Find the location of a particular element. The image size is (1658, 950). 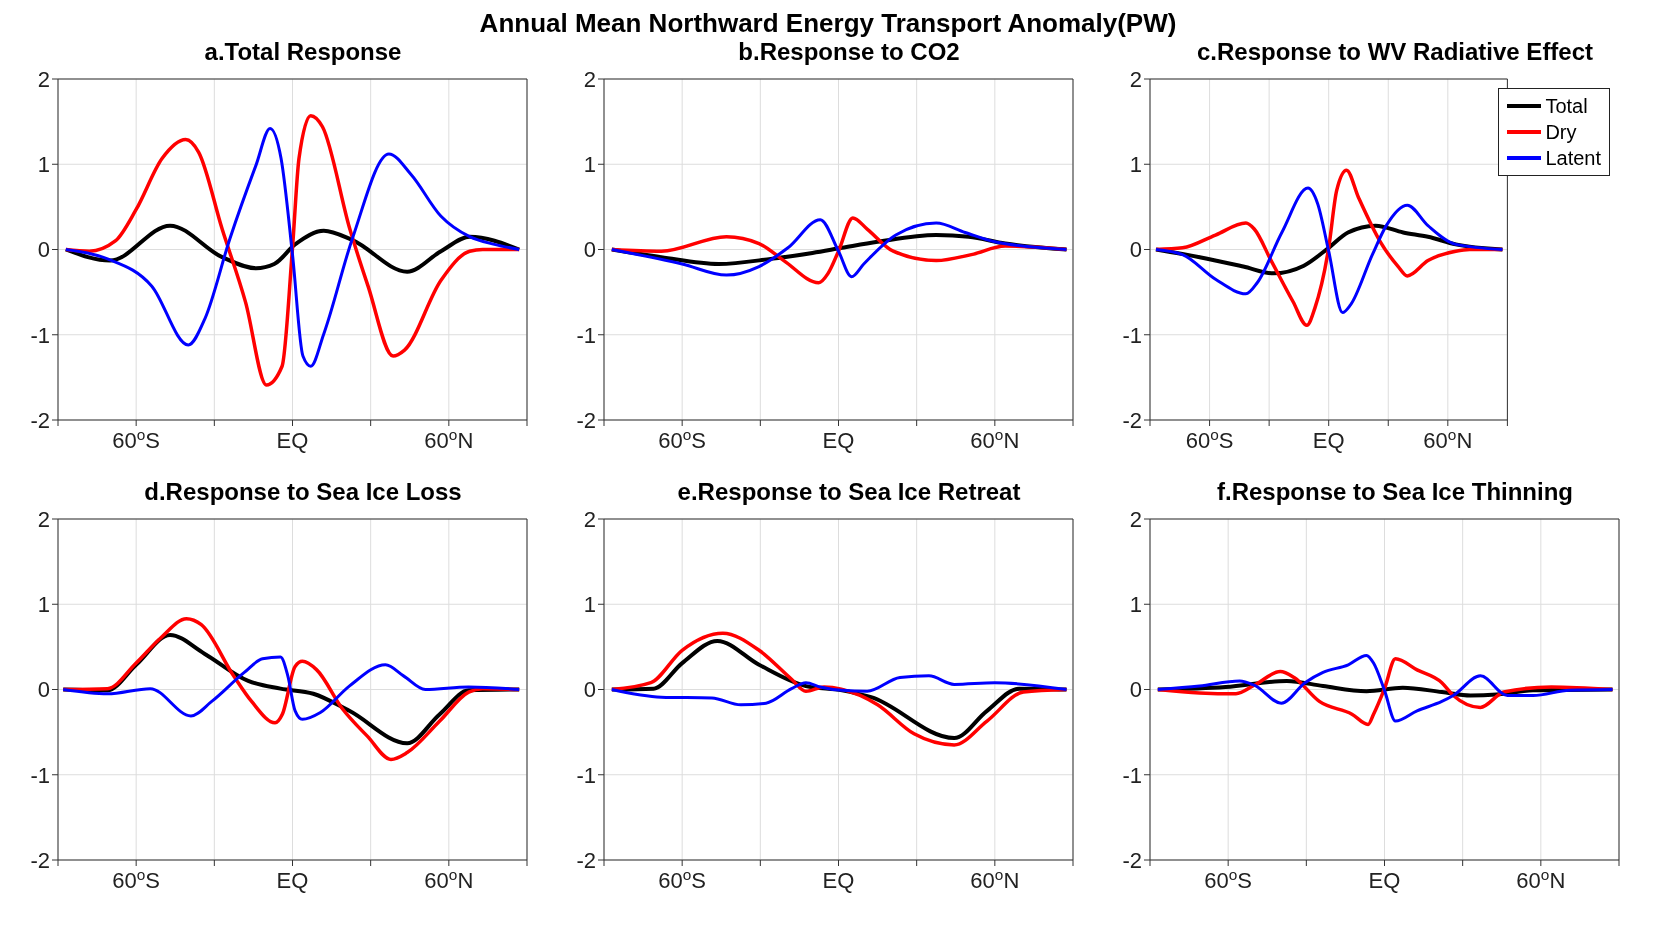

legend-label: Dry is located at coordinates (1561, 132).